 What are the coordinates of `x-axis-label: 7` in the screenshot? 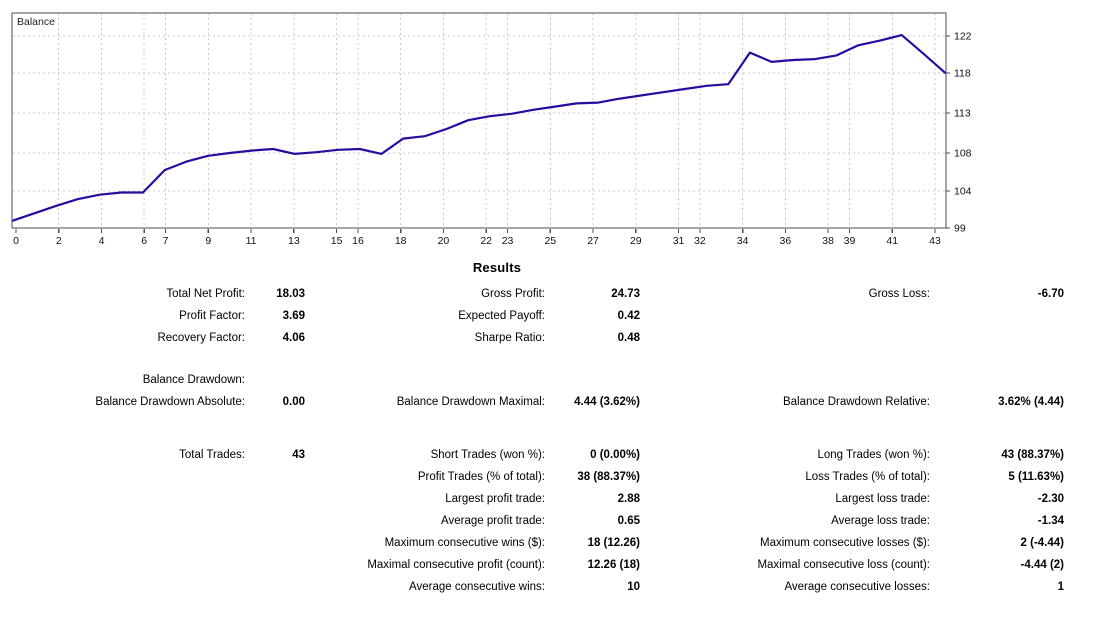 It's located at (166, 241).